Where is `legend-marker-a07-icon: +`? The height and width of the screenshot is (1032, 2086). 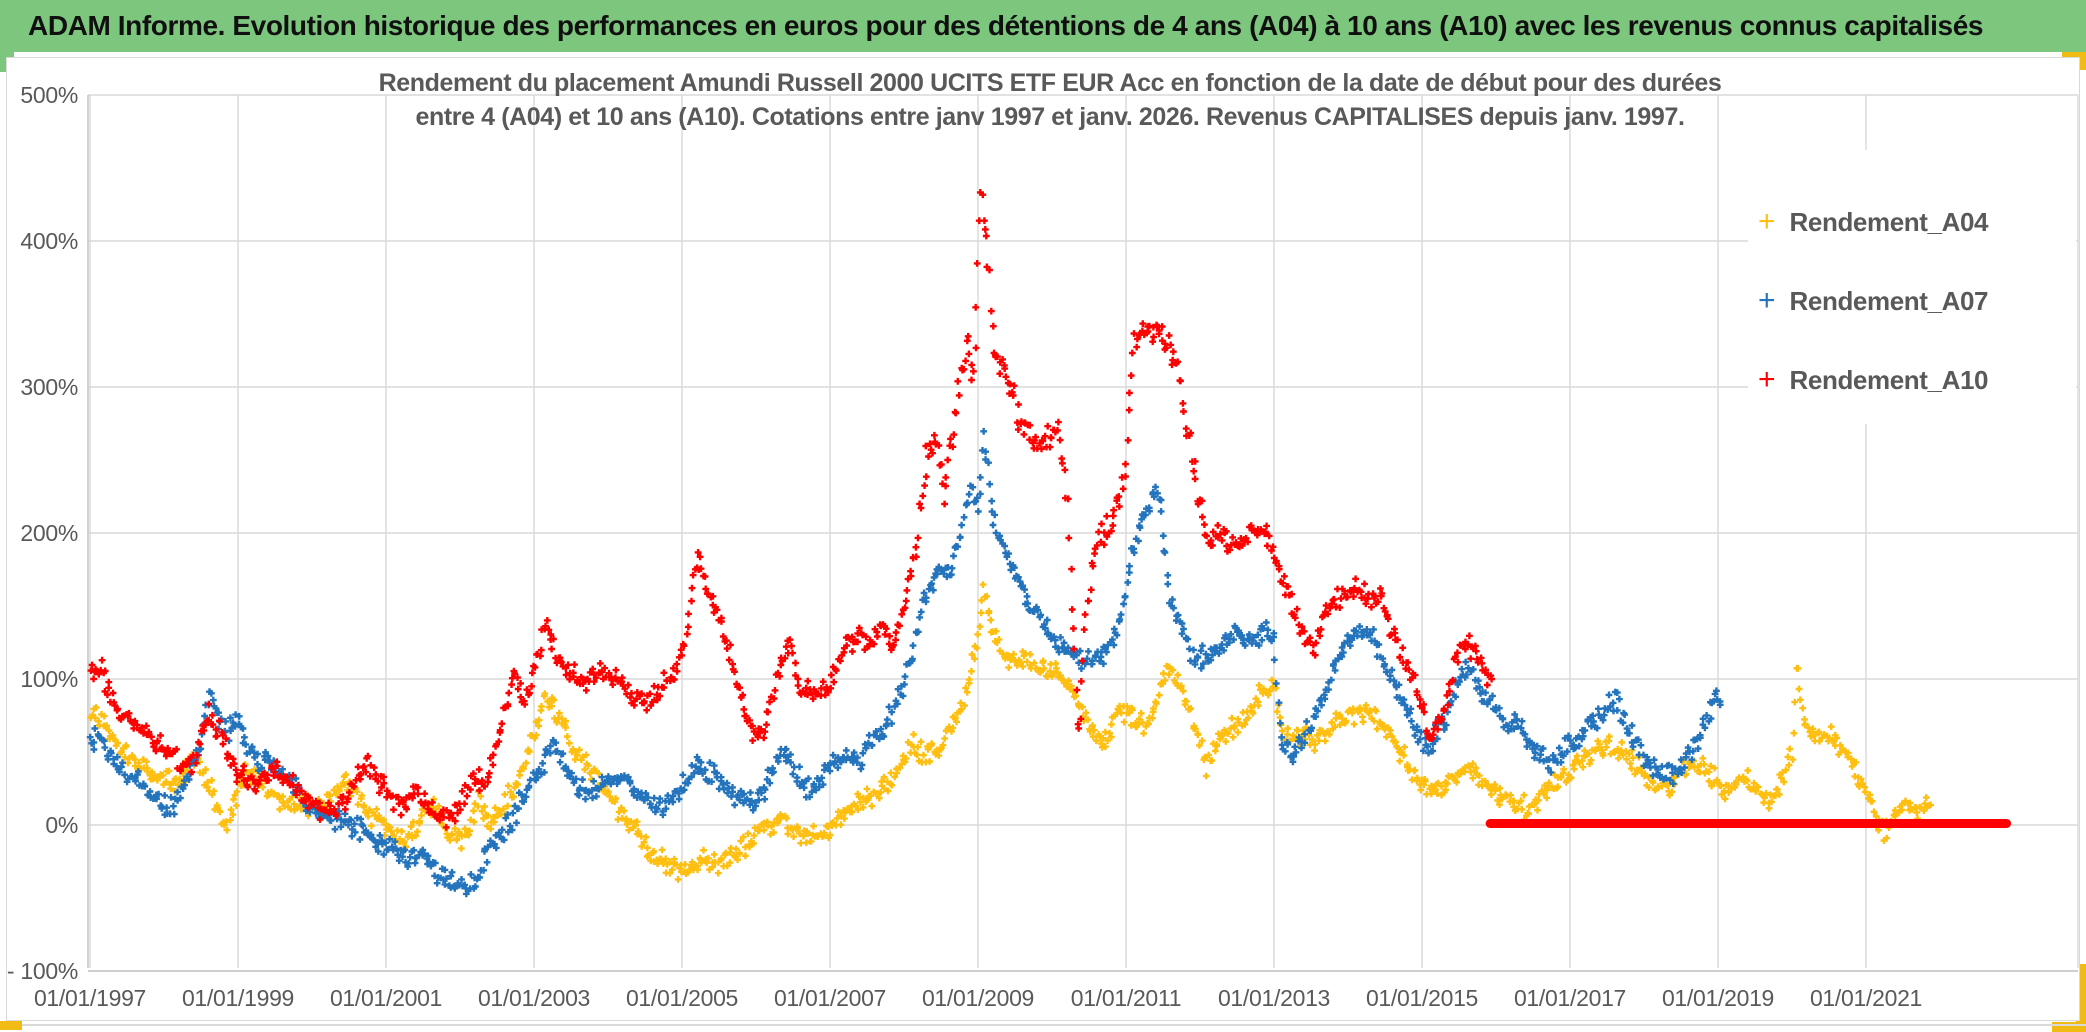 legend-marker-a07-icon: + is located at coordinates (1767, 300).